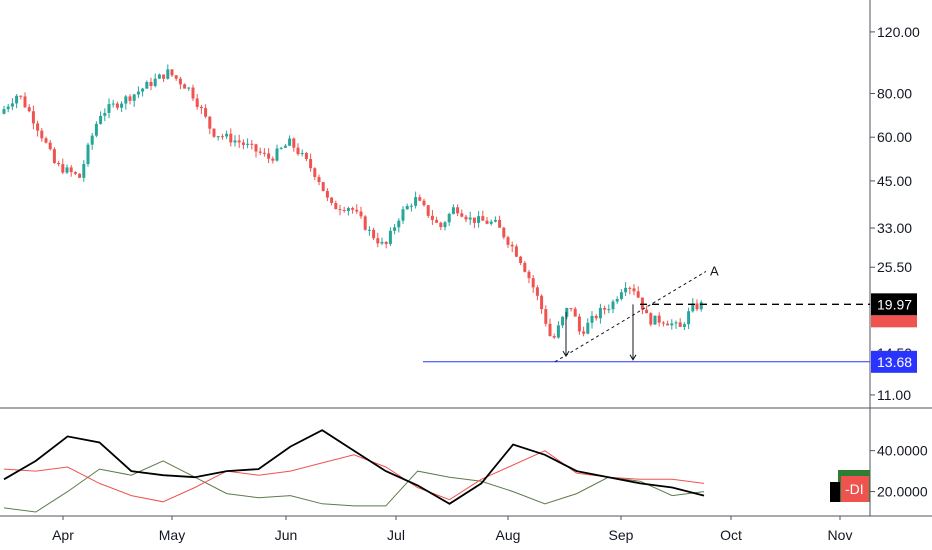 The height and width of the screenshot is (550, 932). I want to click on di-tag-label: -DI, so click(854, 489).